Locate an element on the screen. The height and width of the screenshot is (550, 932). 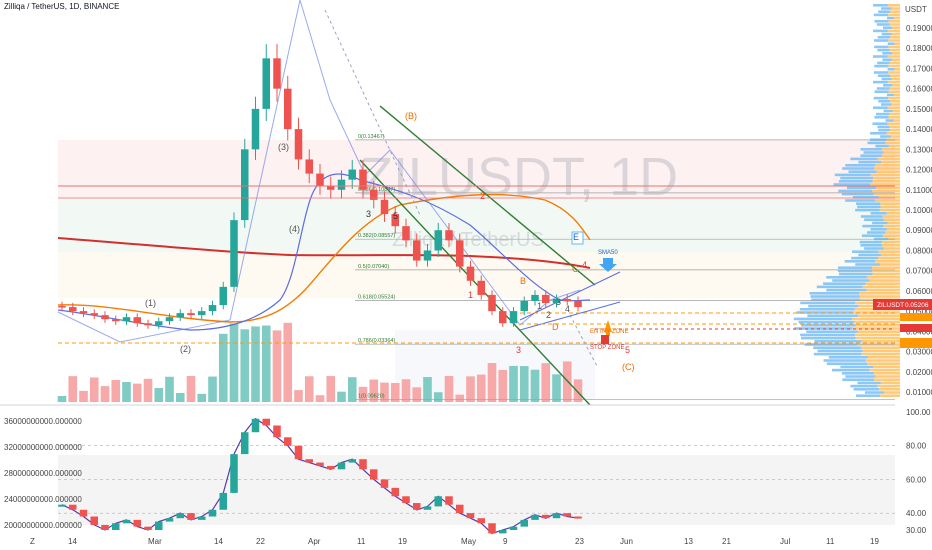
wave-label: C is located at coordinates (575, 269).